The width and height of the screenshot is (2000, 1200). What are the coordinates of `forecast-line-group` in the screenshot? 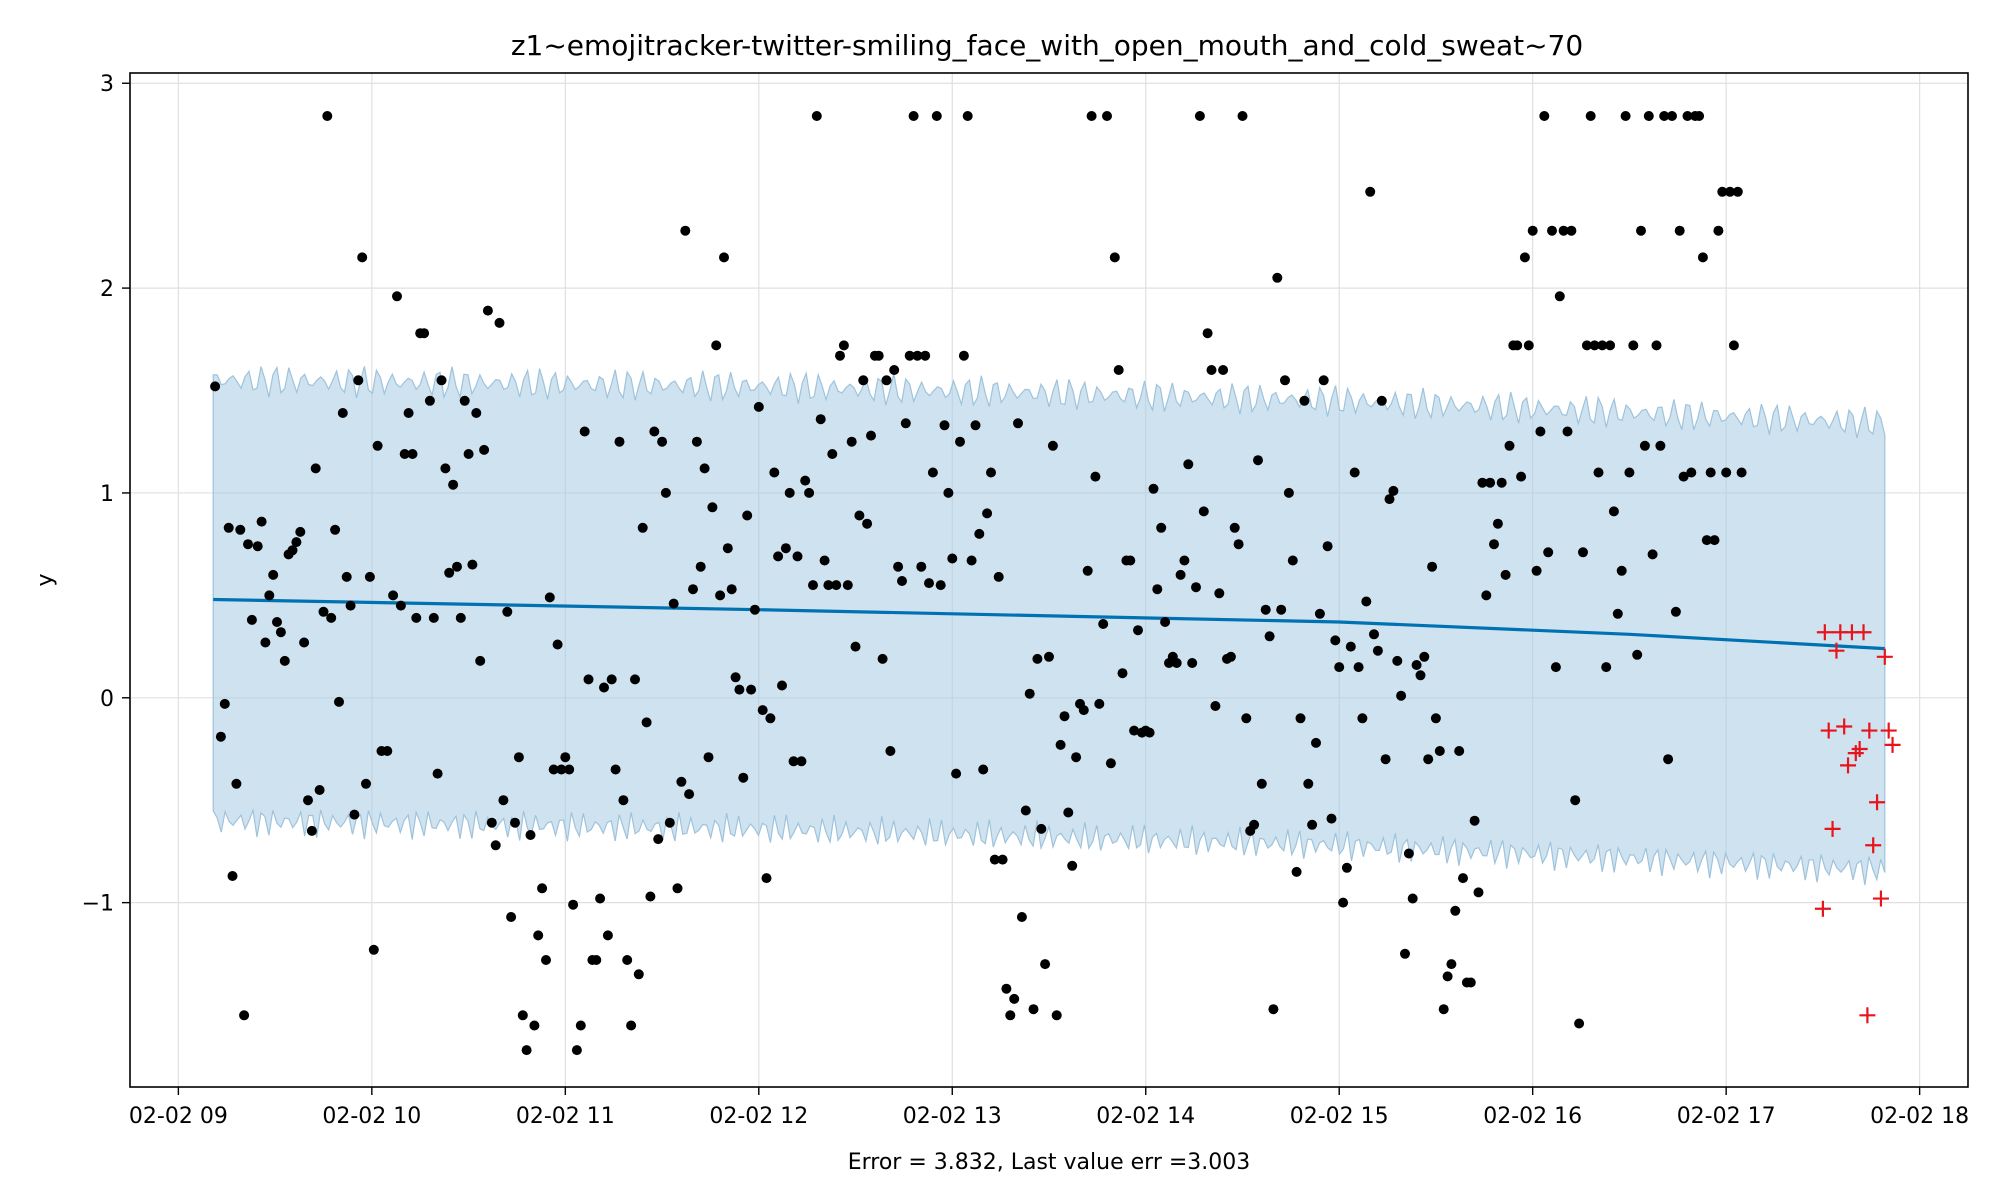 It's located at (1049, 624).